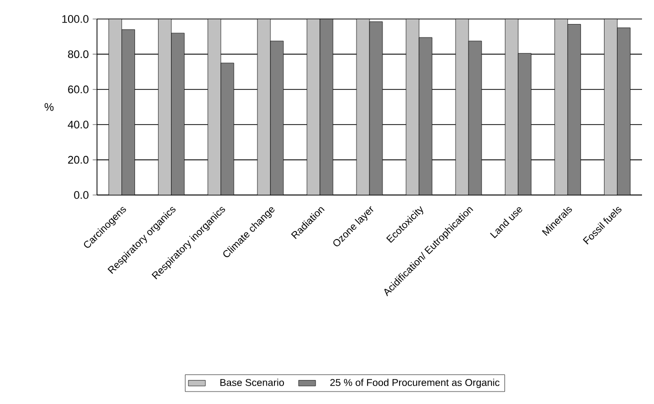 The height and width of the screenshot is (404, 654). What do you see at coordinates (78, 124) in the screenshot?
I see `y-tick-label: 40.0` at bounding box center [78, 124].